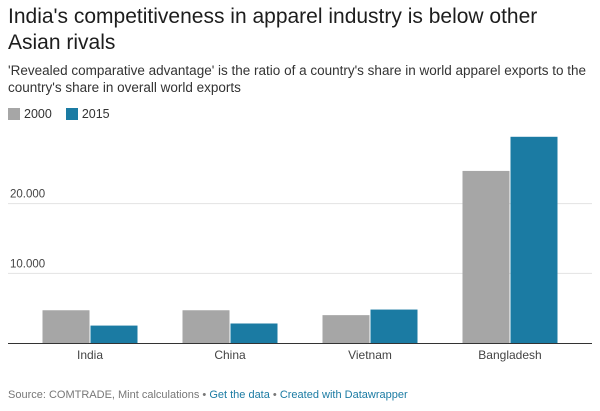  I want to click on source-text: Source: COMTRADE, Mint calculations, so click(104, 395).